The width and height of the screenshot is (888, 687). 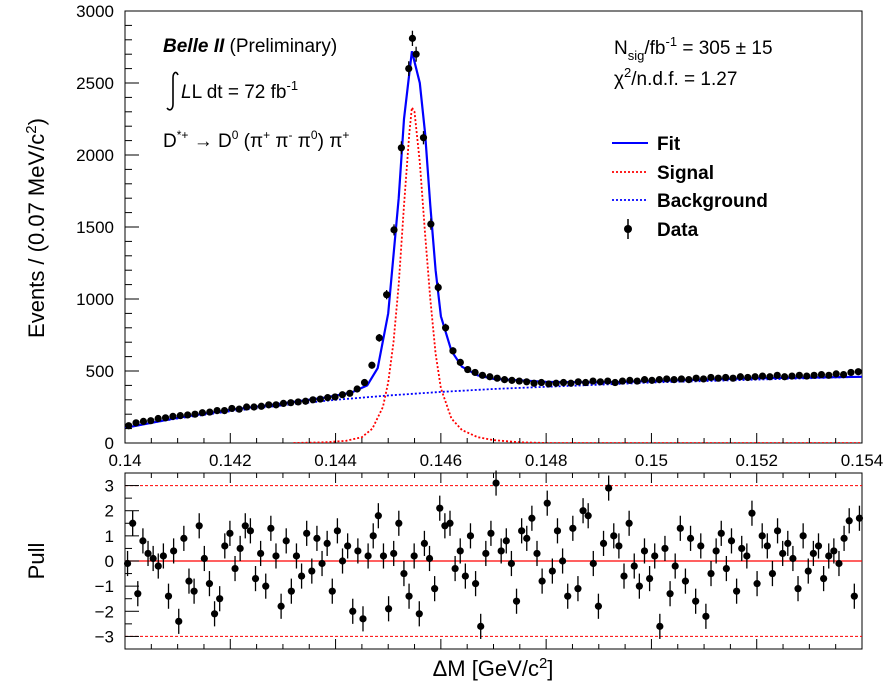 I want to click on main-y-tick-label: 2500, so click(x=95, y=83).